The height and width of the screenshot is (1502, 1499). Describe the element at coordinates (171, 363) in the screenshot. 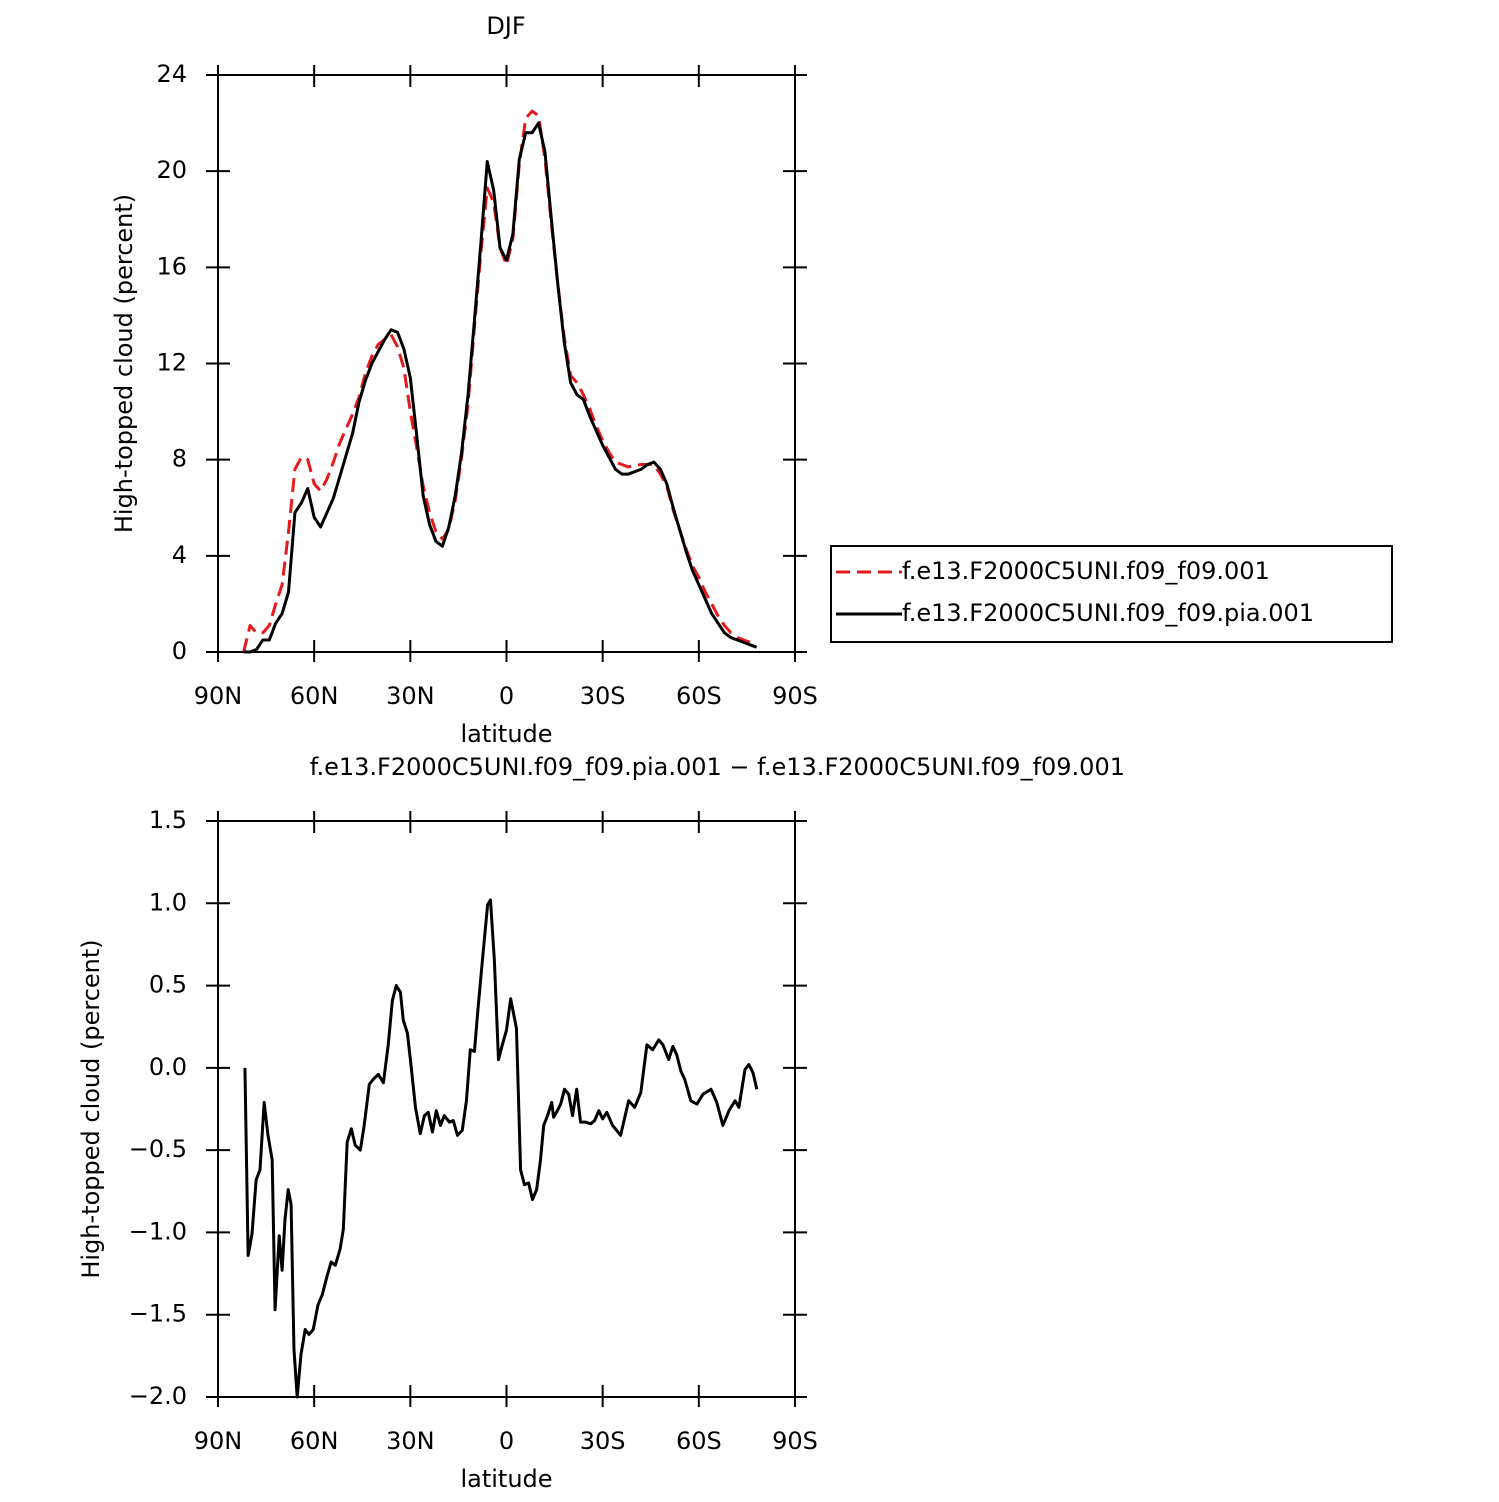

I see `y-tick-label: 12` at that location.